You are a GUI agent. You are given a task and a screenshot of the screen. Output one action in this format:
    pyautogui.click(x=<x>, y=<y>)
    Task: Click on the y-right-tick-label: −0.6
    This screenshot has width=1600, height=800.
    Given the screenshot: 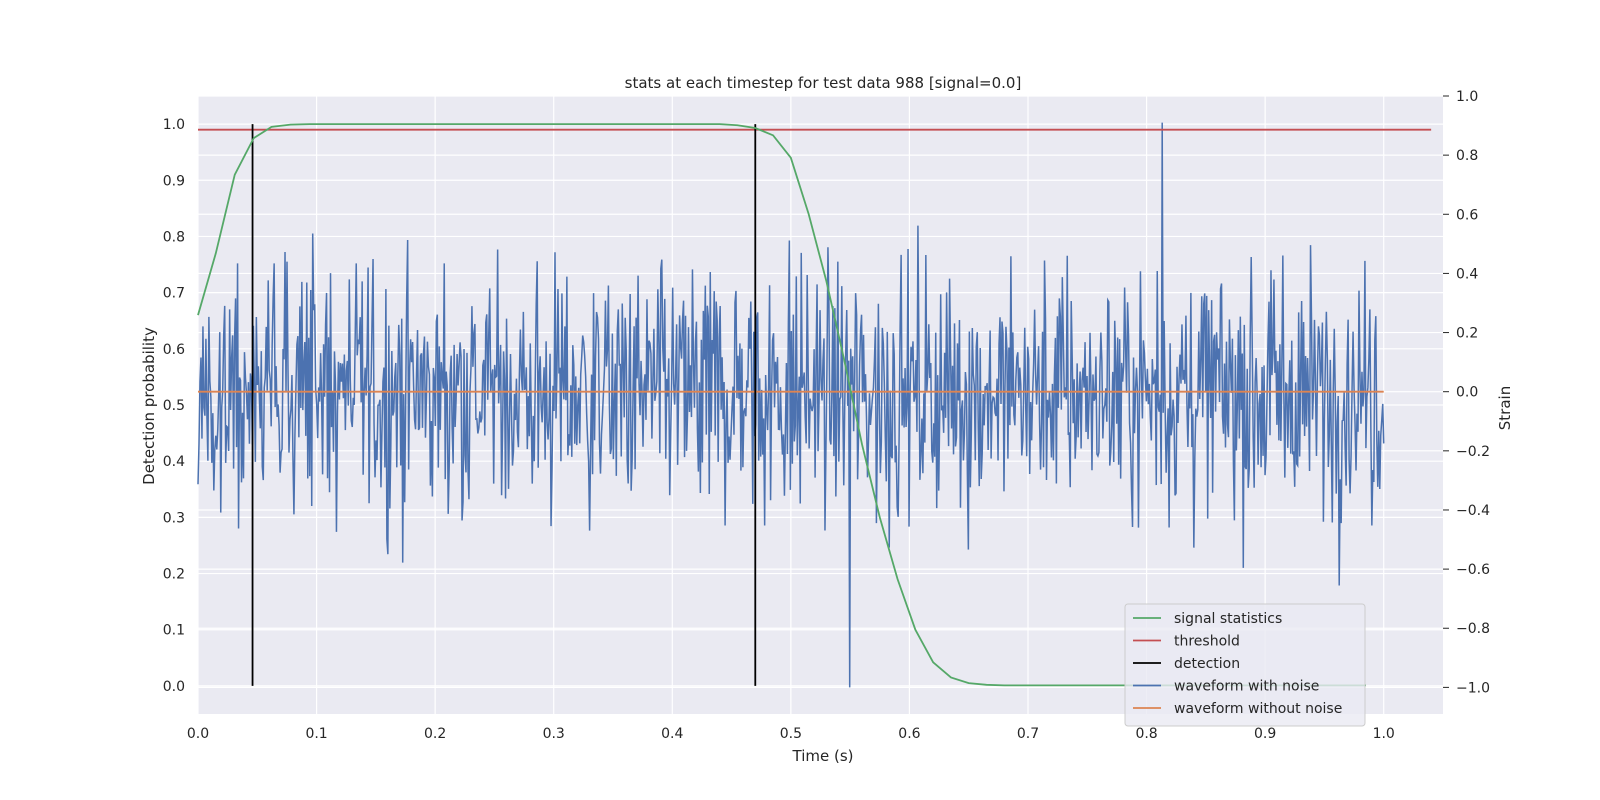 What is the action you would take?
    pyautogui.click(x=1473, y=570)
    